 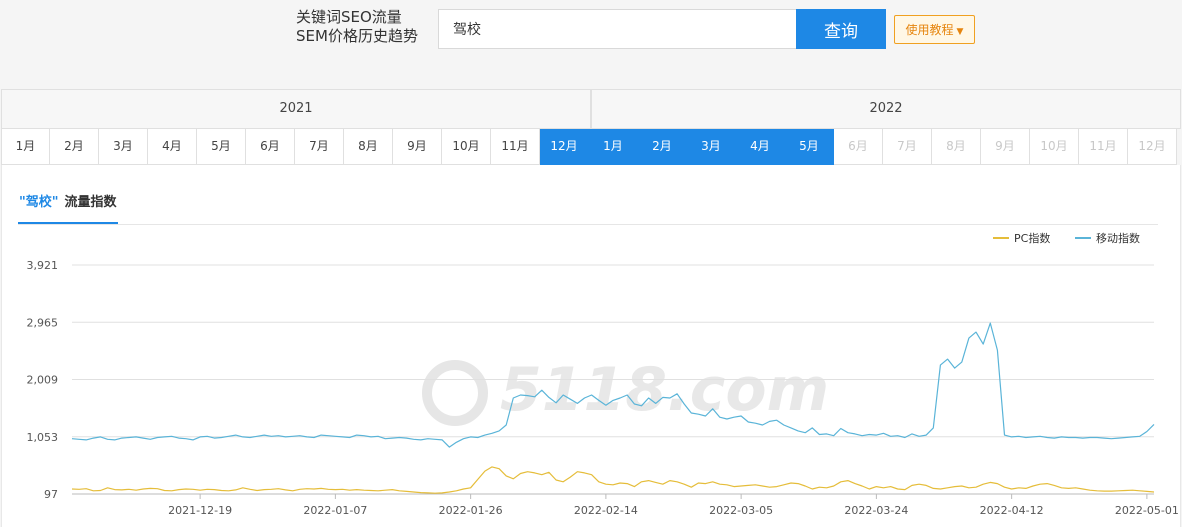 What do you see at coordinates (200, 510) in the screenshot?
I see `x-tick-label: 2021-12-19` at bounding box center [200, 510].